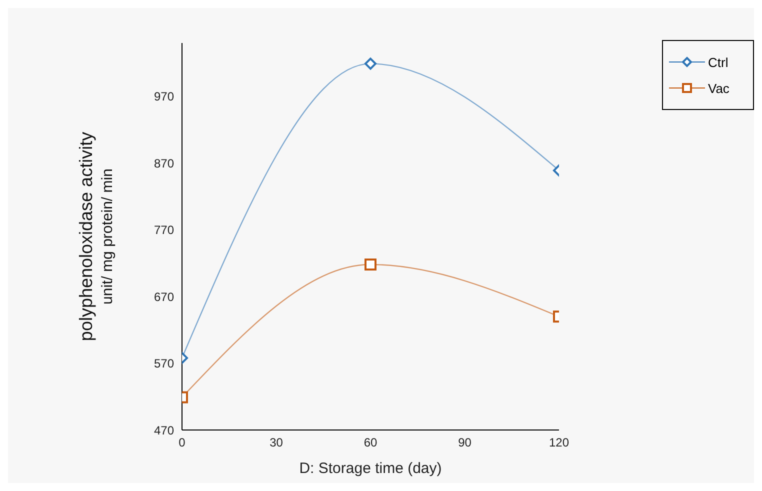  I want to click on y-tick-label: 970, so click(164, 97).